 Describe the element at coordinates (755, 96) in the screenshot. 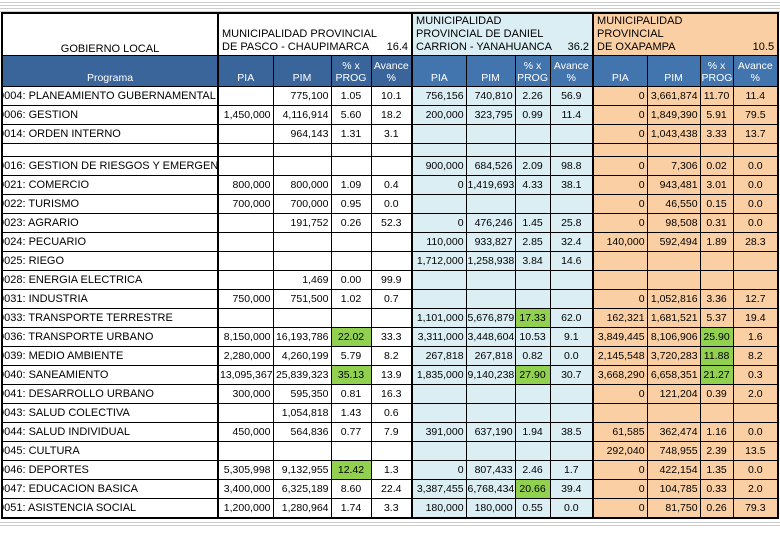

I see `cell-avance-oxapampa: 11.4` at that location.